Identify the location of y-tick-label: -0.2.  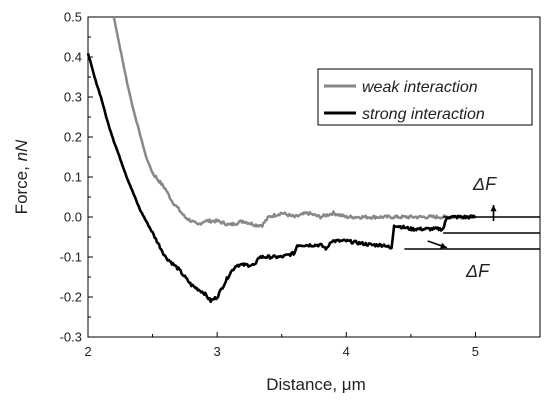
(71, 297).